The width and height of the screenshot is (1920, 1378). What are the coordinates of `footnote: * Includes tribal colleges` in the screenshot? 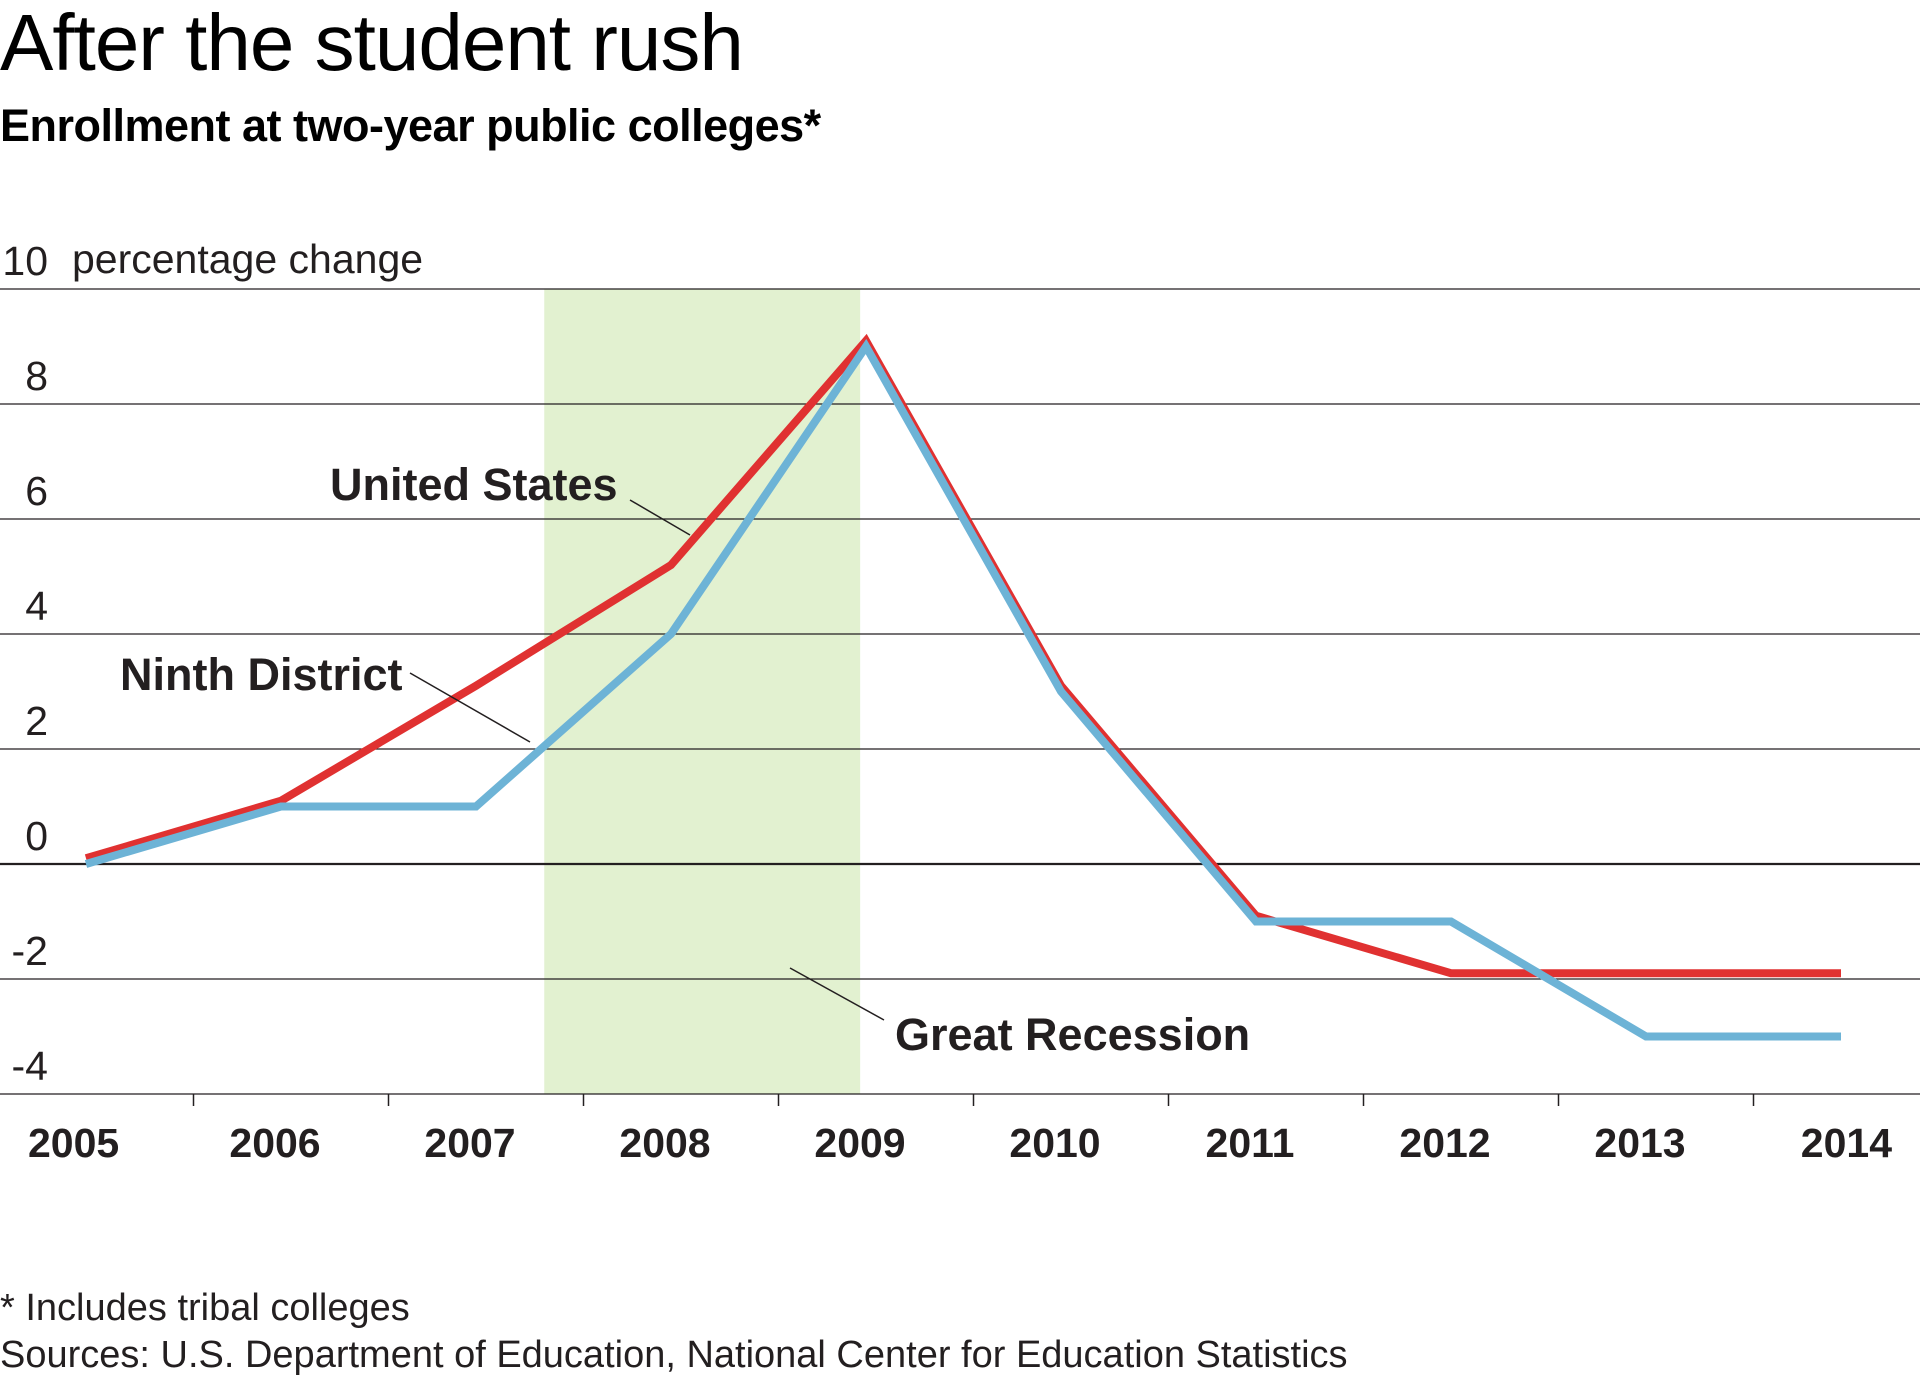 It's located at (205, 1308).